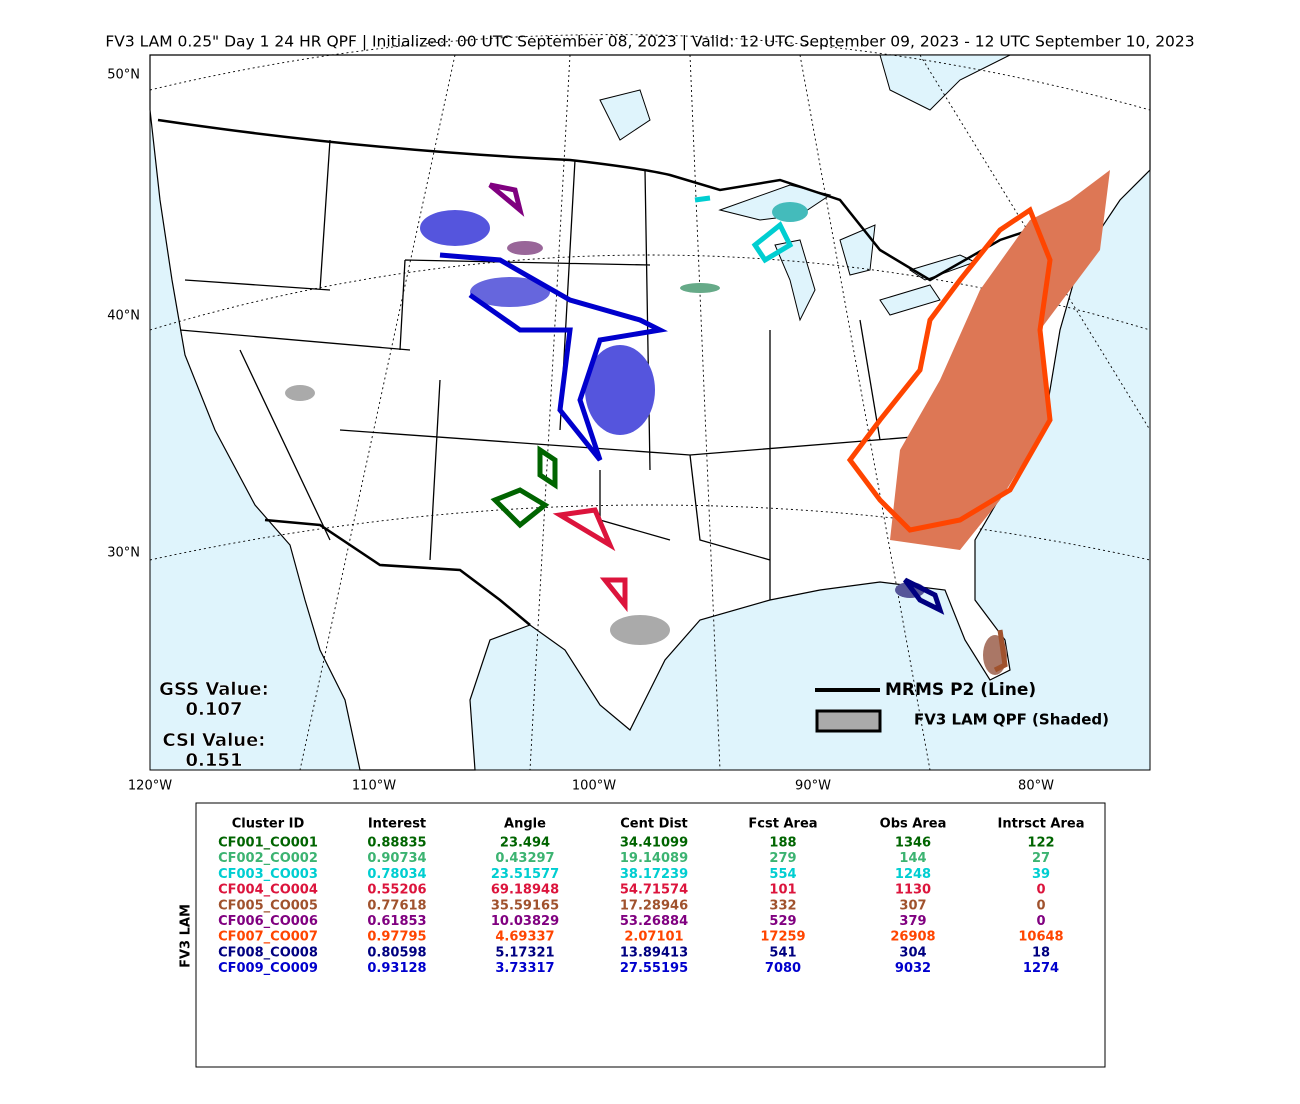 The height and width of the screenshot is (1104, 1300). I want to click on table-cell: 332, so click(782, 905).